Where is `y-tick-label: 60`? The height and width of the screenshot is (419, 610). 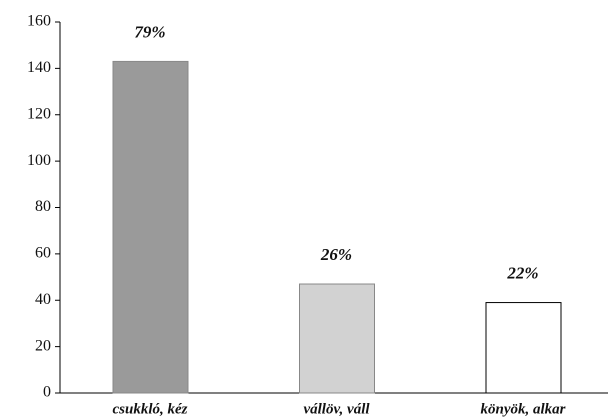
y-tick-label: 60 is located at coordinates (43, 253).